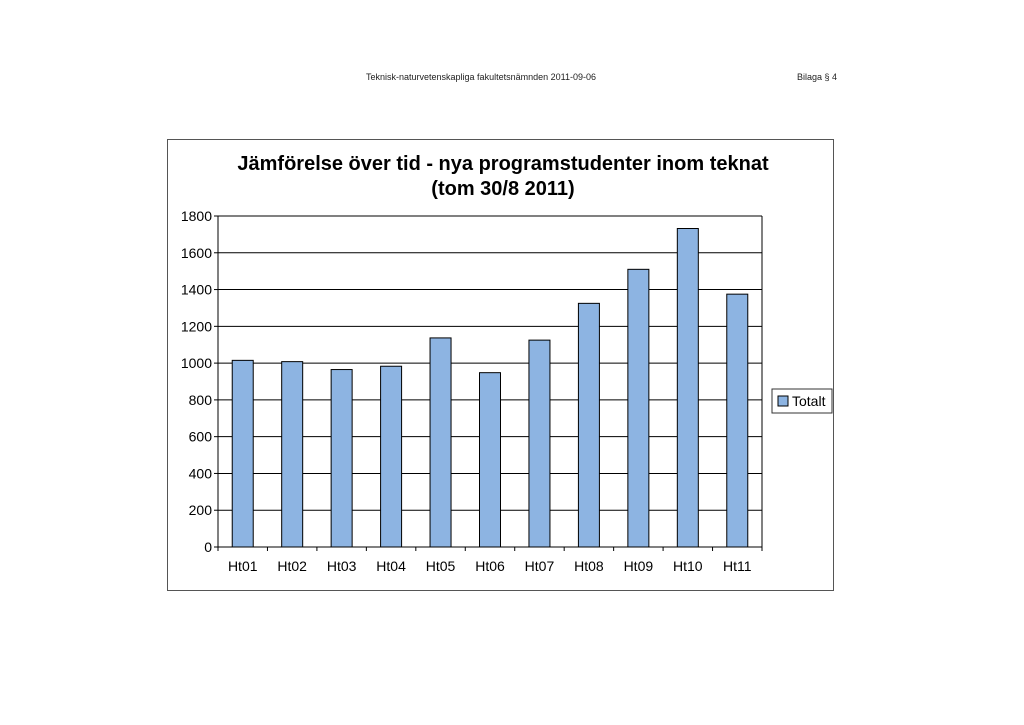 Image resolution: width=1024 pixels, height=725 pixels. Describe the element at coordinates (196, 290) in the screenshot. I see `y-tick-label: 1400` at that location.